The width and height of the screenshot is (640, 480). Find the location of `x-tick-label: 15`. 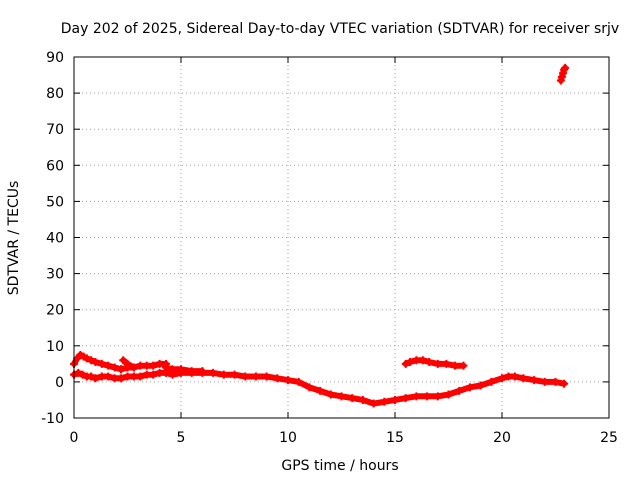

x-tick-label: 15 is located at coordinates (395, 438).